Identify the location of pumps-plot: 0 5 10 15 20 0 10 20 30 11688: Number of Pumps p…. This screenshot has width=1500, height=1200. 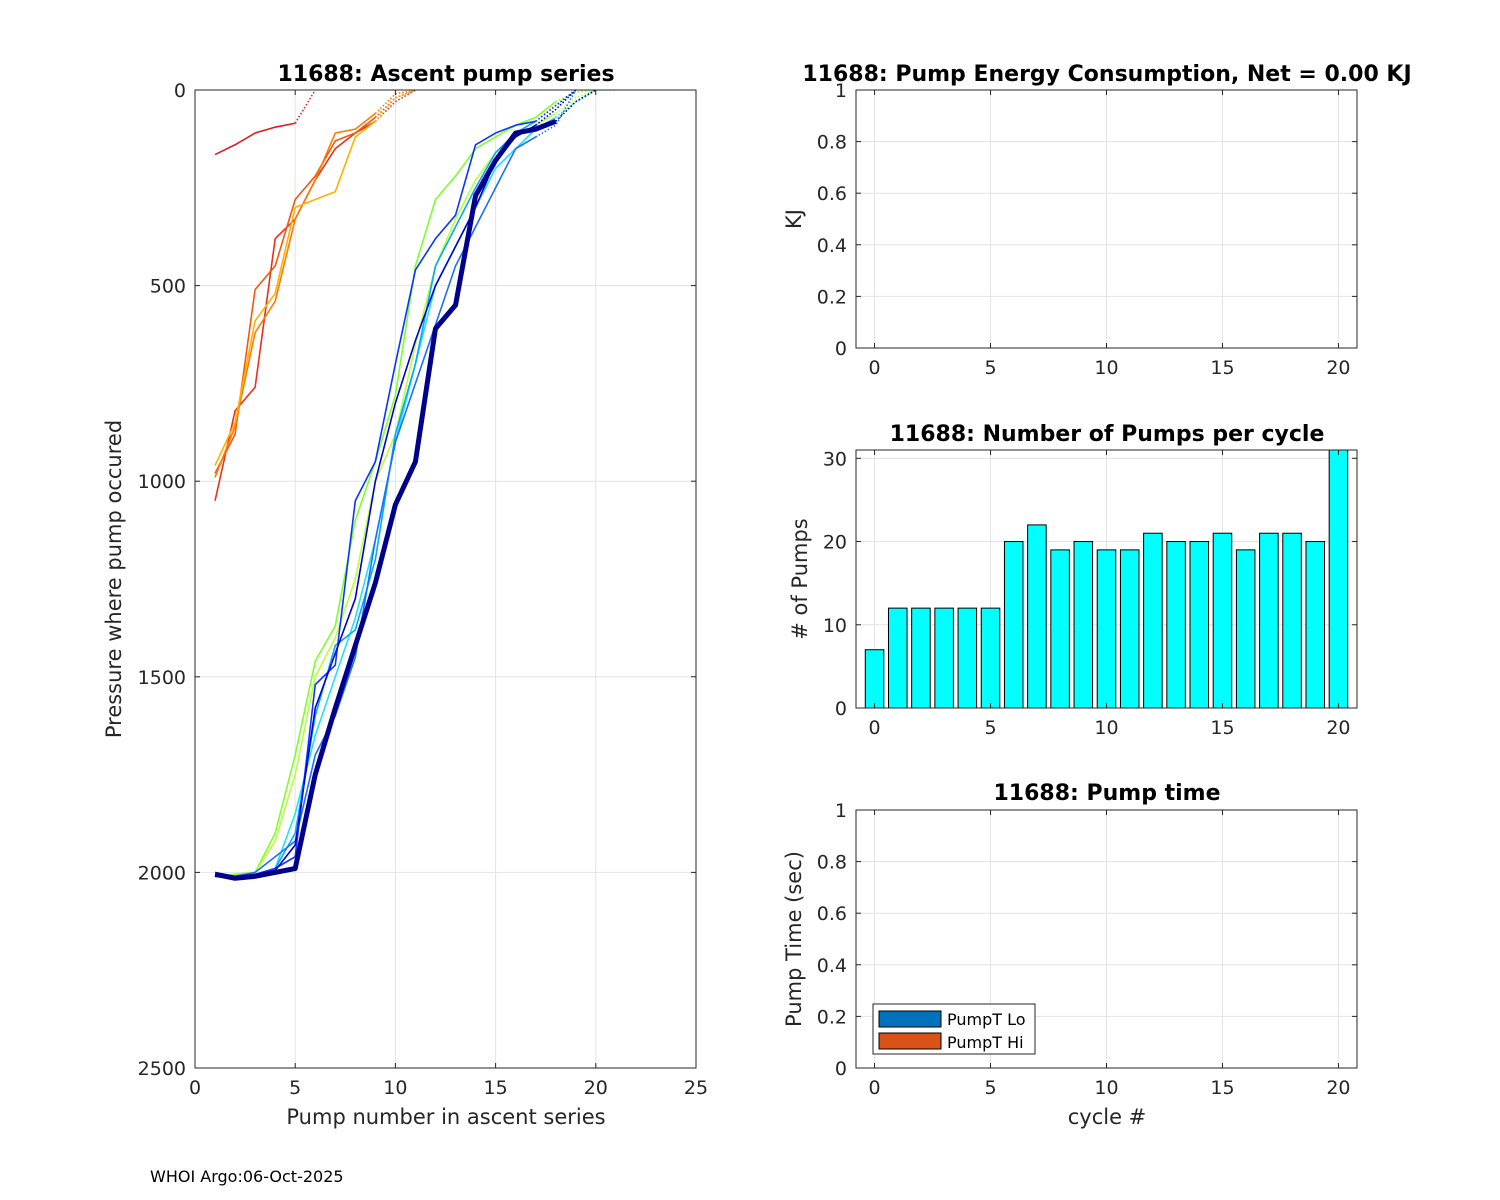
(1073, 580).